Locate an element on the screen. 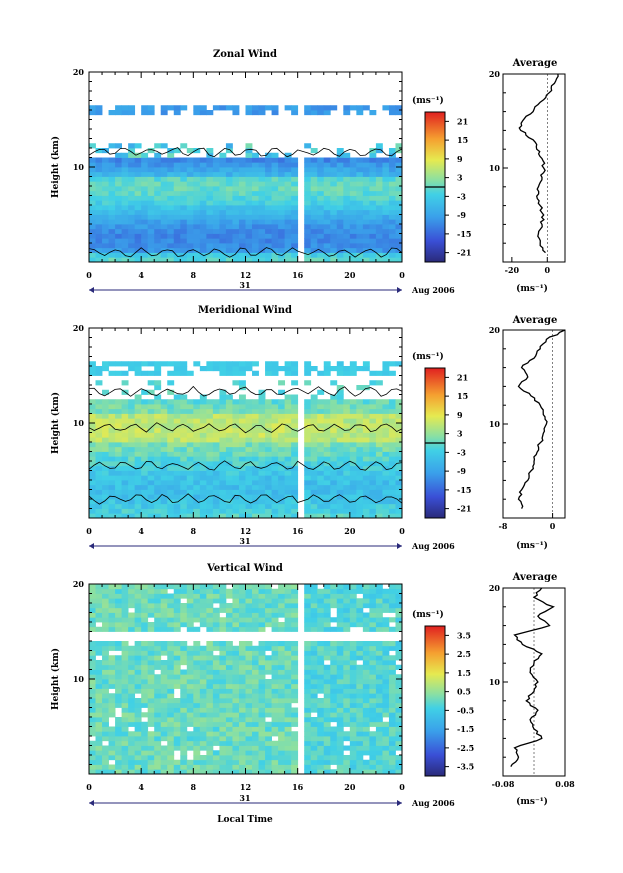 This screenshot has height=873, width=623. profile-x-axis: -8 0 is located at coordinates (527, 522).